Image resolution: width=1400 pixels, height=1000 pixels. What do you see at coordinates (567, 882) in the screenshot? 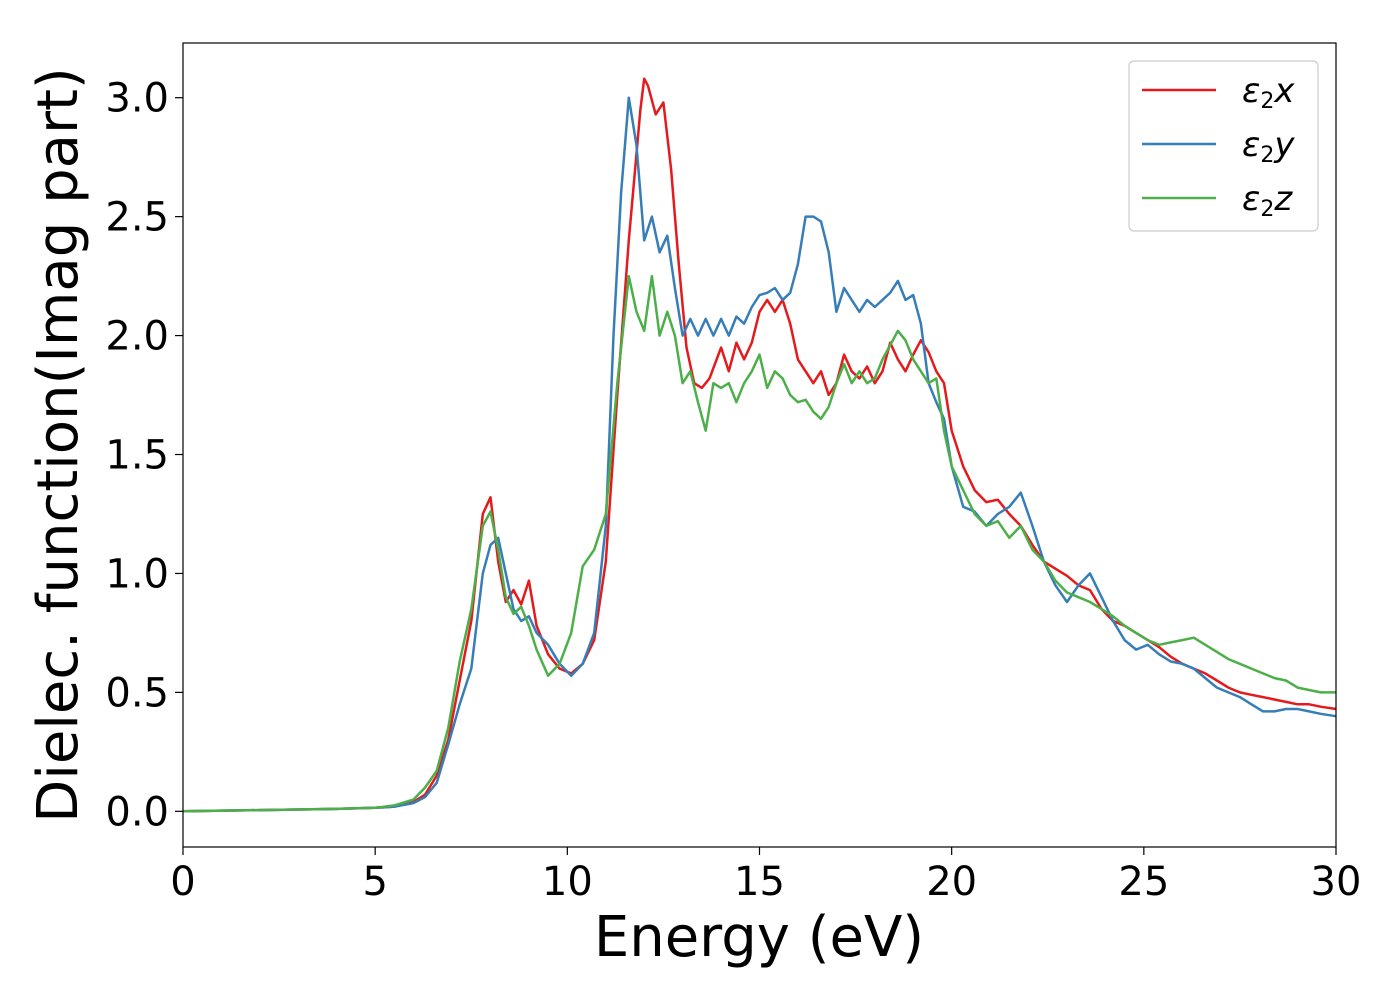
I see `x-tick-label: 10` at bounding box center [567, 882].